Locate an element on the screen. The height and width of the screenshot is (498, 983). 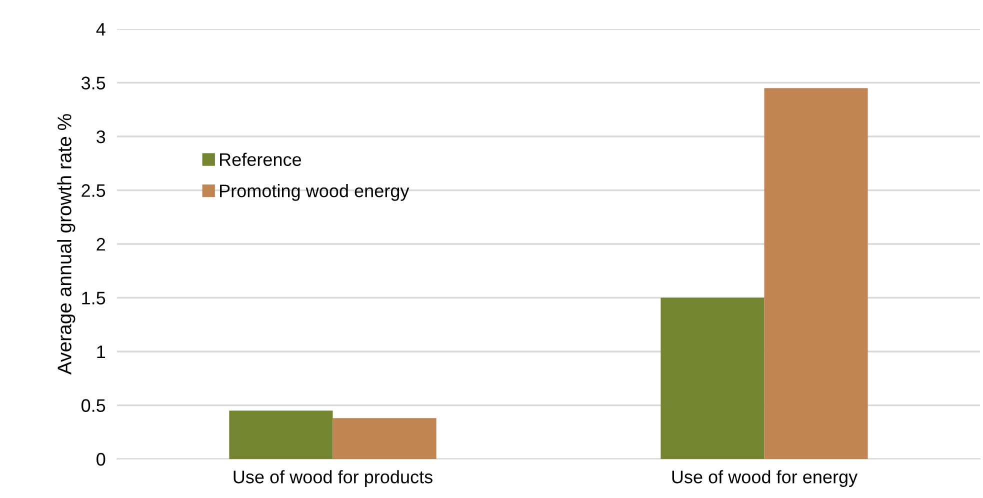
x-tick-label: Use of wood for products is located at coordinates (333, 478).